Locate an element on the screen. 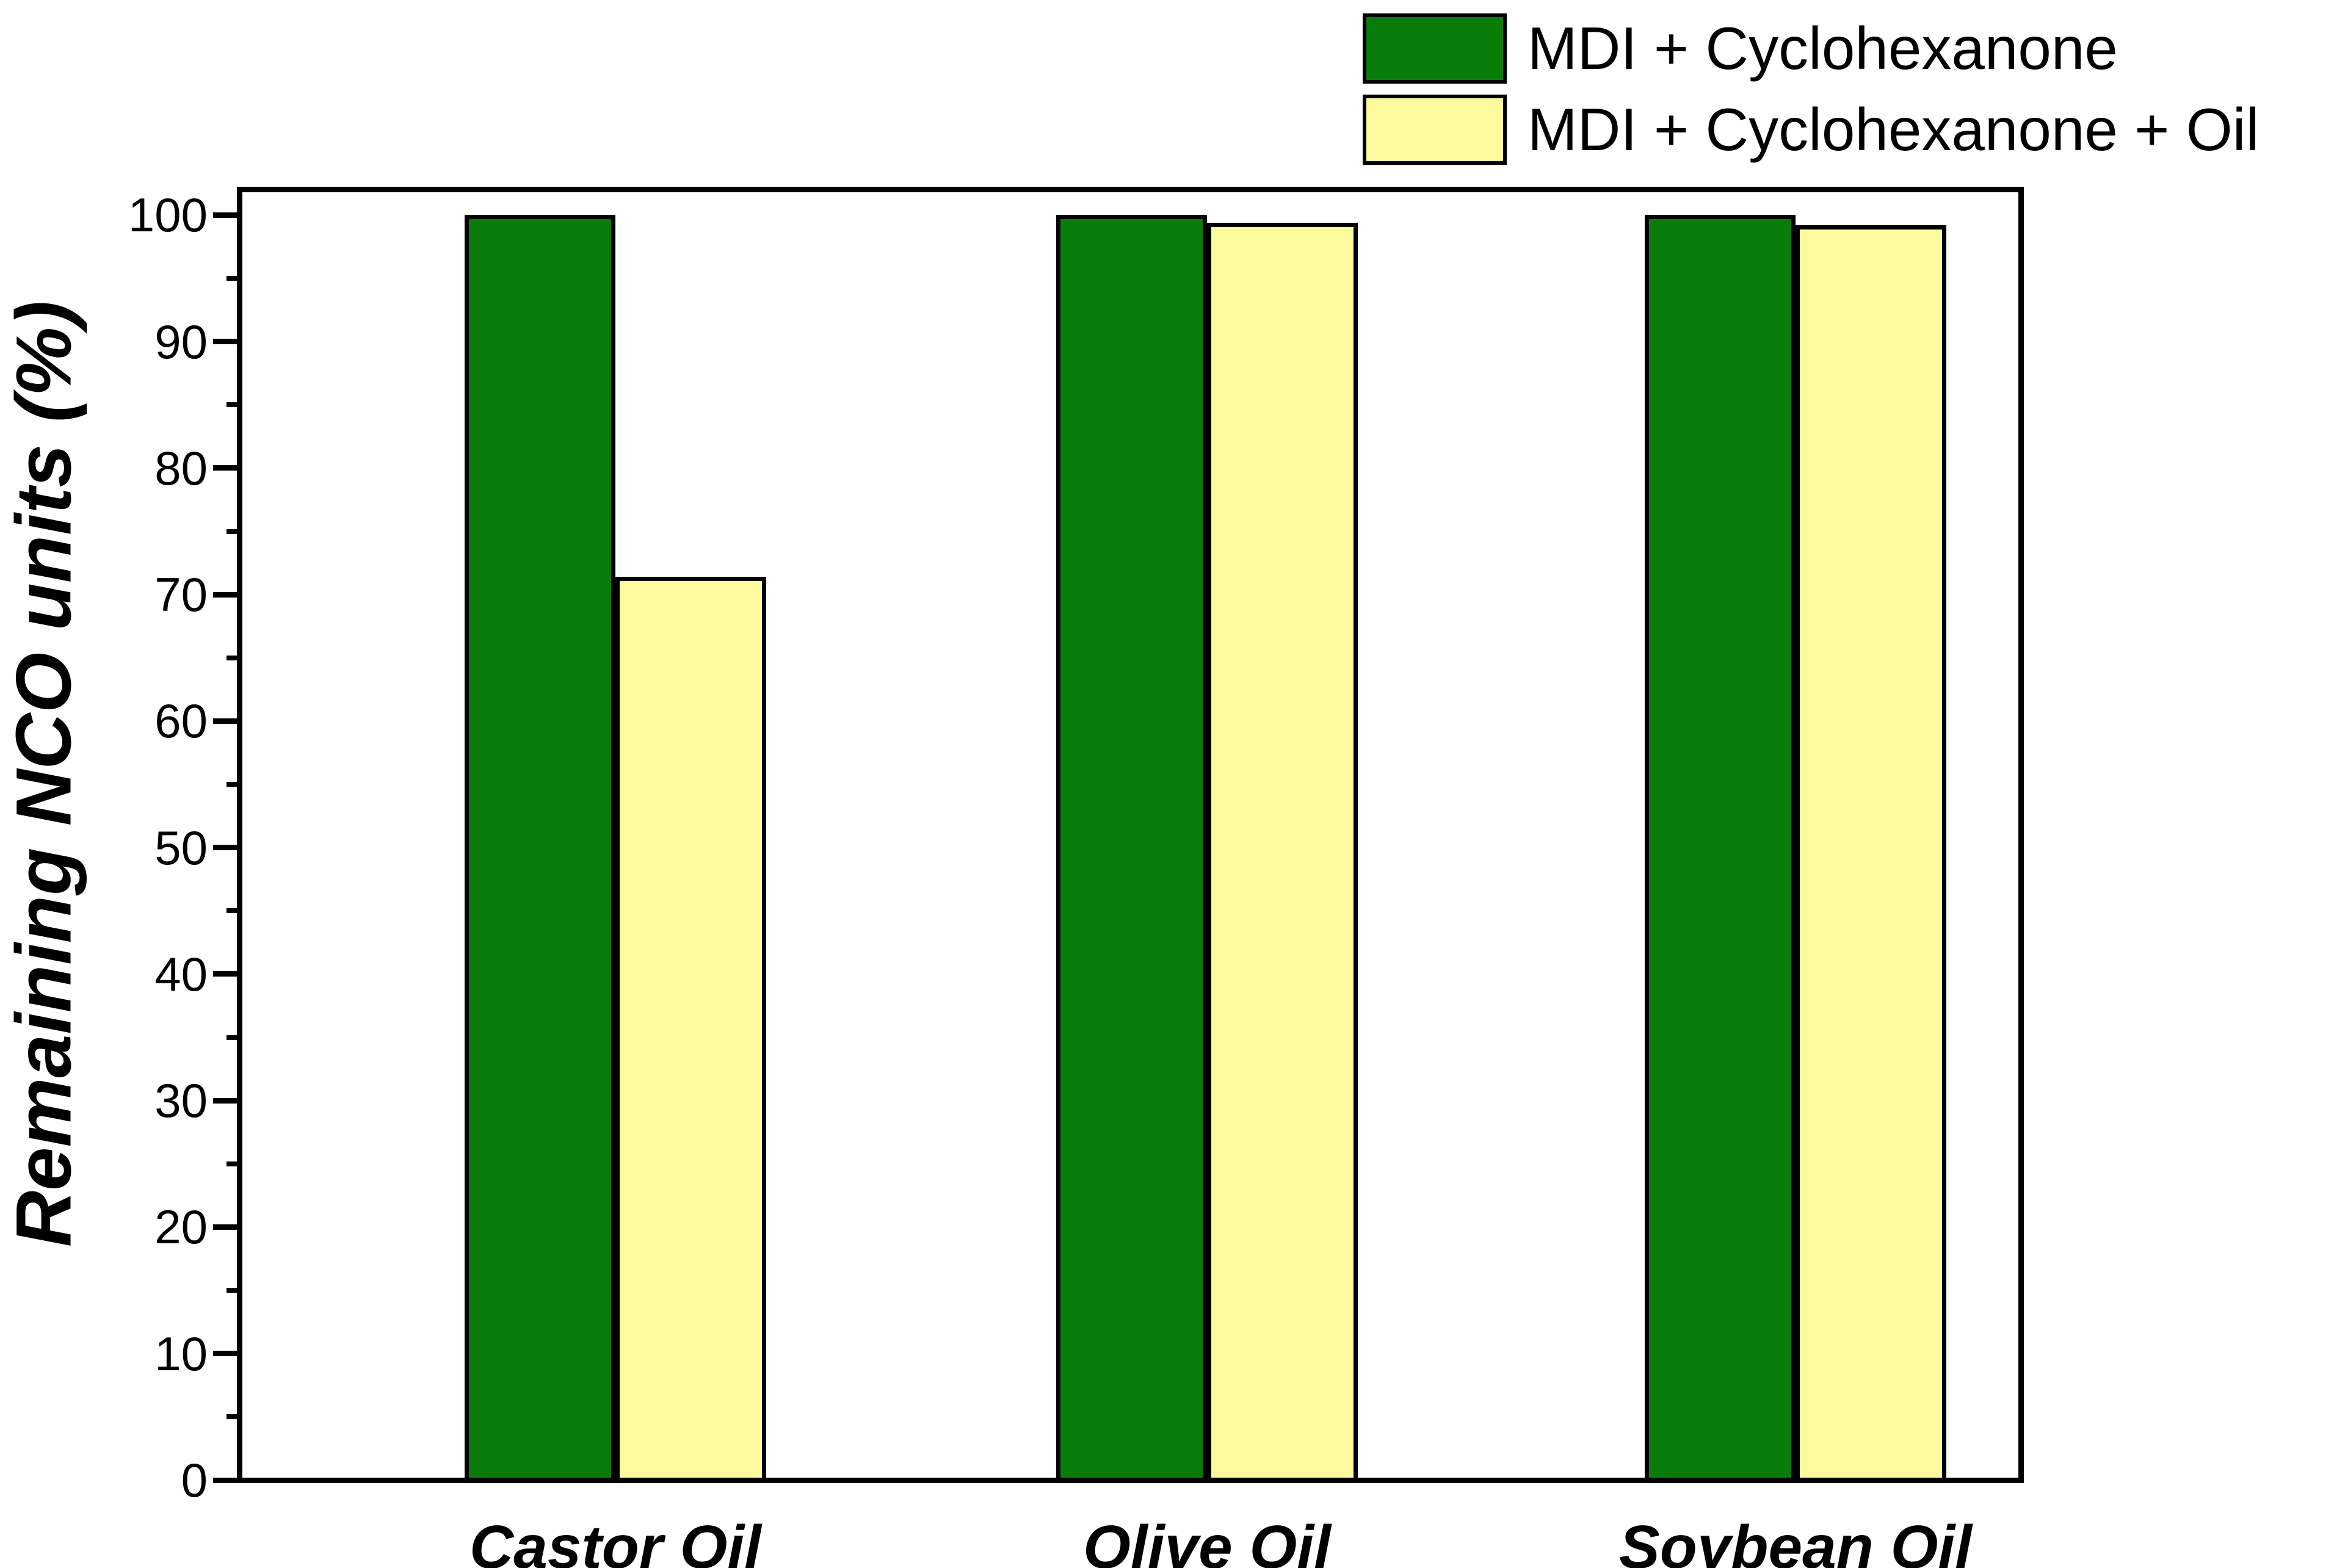  legend-item: MDI + Cyclohexanone + Oil is located at coordinates (1811, 129).